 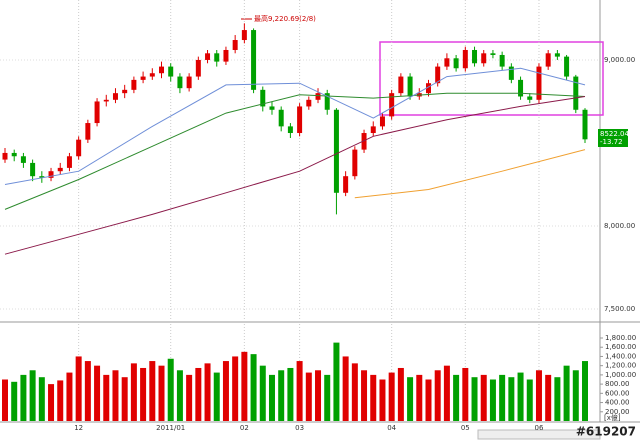 What do you see at coordinates (539, 434) in the screenshot?
I see `scrollbar` at bounding box center [539, 434].